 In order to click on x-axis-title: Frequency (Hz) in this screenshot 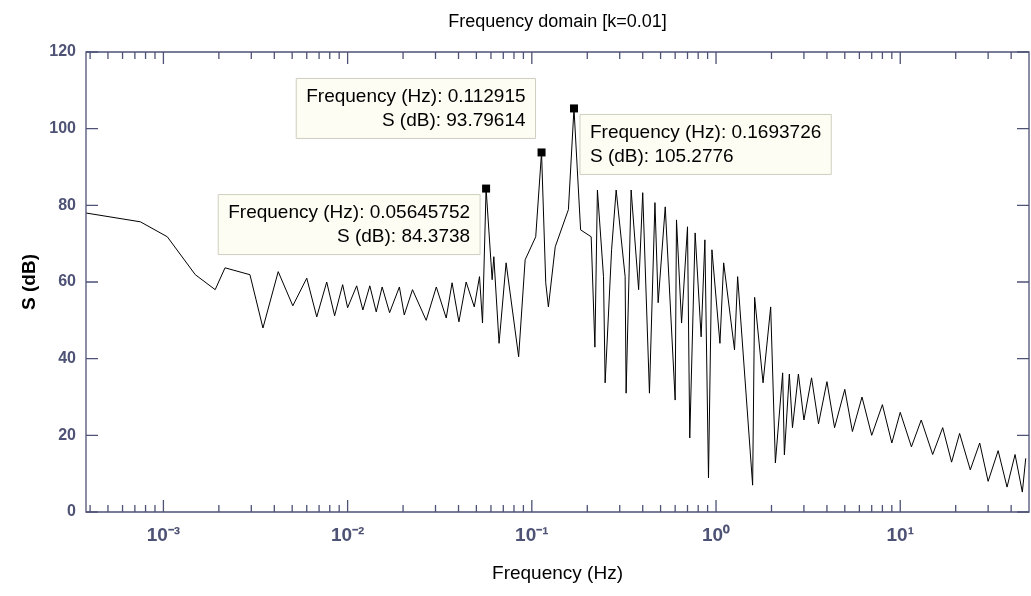, I will do `click(557, 573)`.